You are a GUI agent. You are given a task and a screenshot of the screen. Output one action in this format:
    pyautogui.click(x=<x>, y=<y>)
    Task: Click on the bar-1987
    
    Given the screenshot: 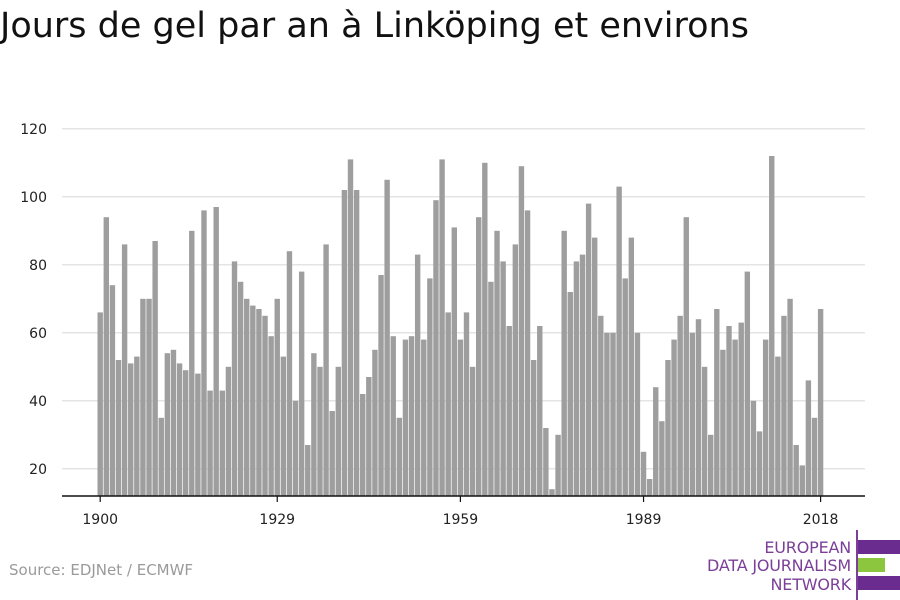 What is the action you would take?
    pyautogui.click(x=631, y=366)
    